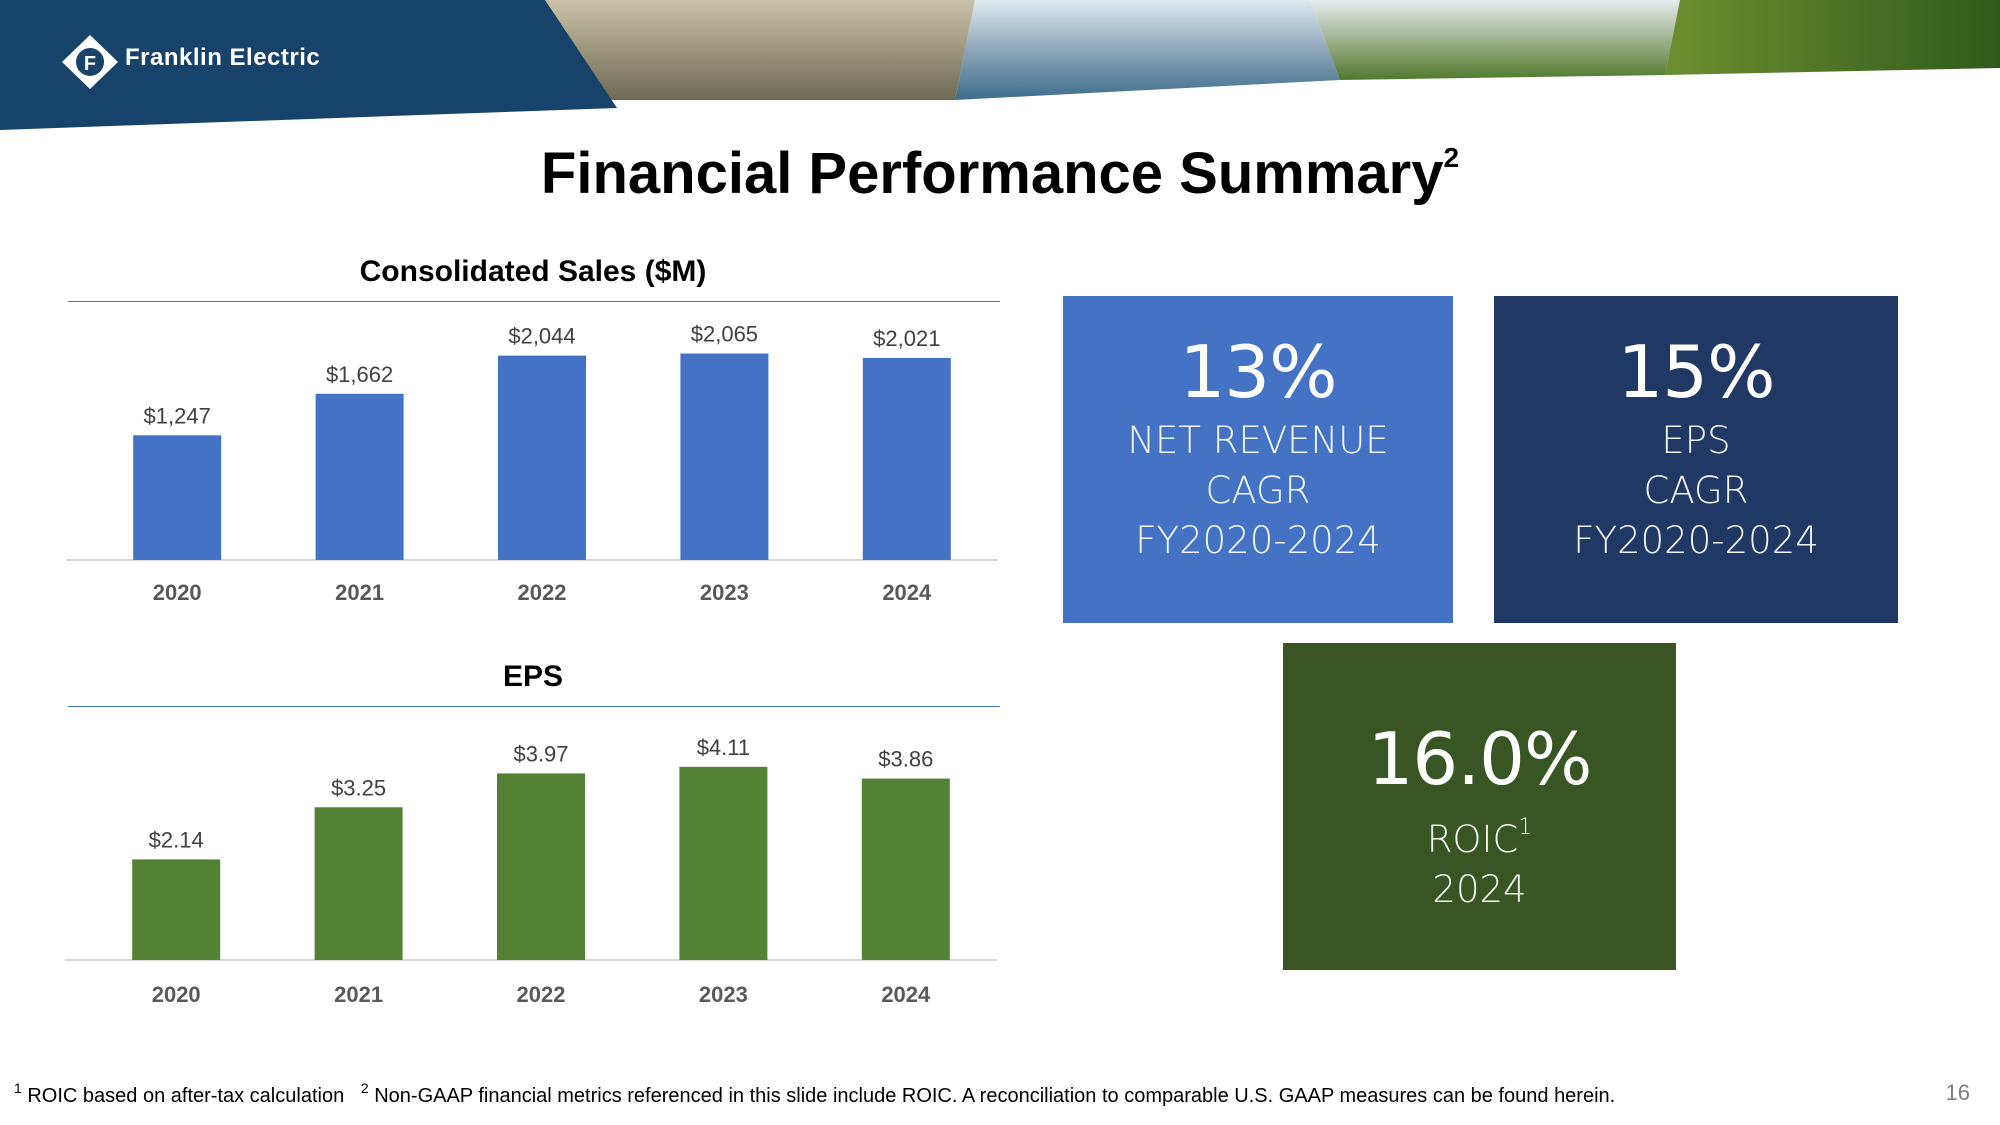 Image resolution: width=2000 pixels, height=1125 pixels. Describe the element at coordinates (905, 869) in the screenshot. I see `eps-bar-2024` at that location.